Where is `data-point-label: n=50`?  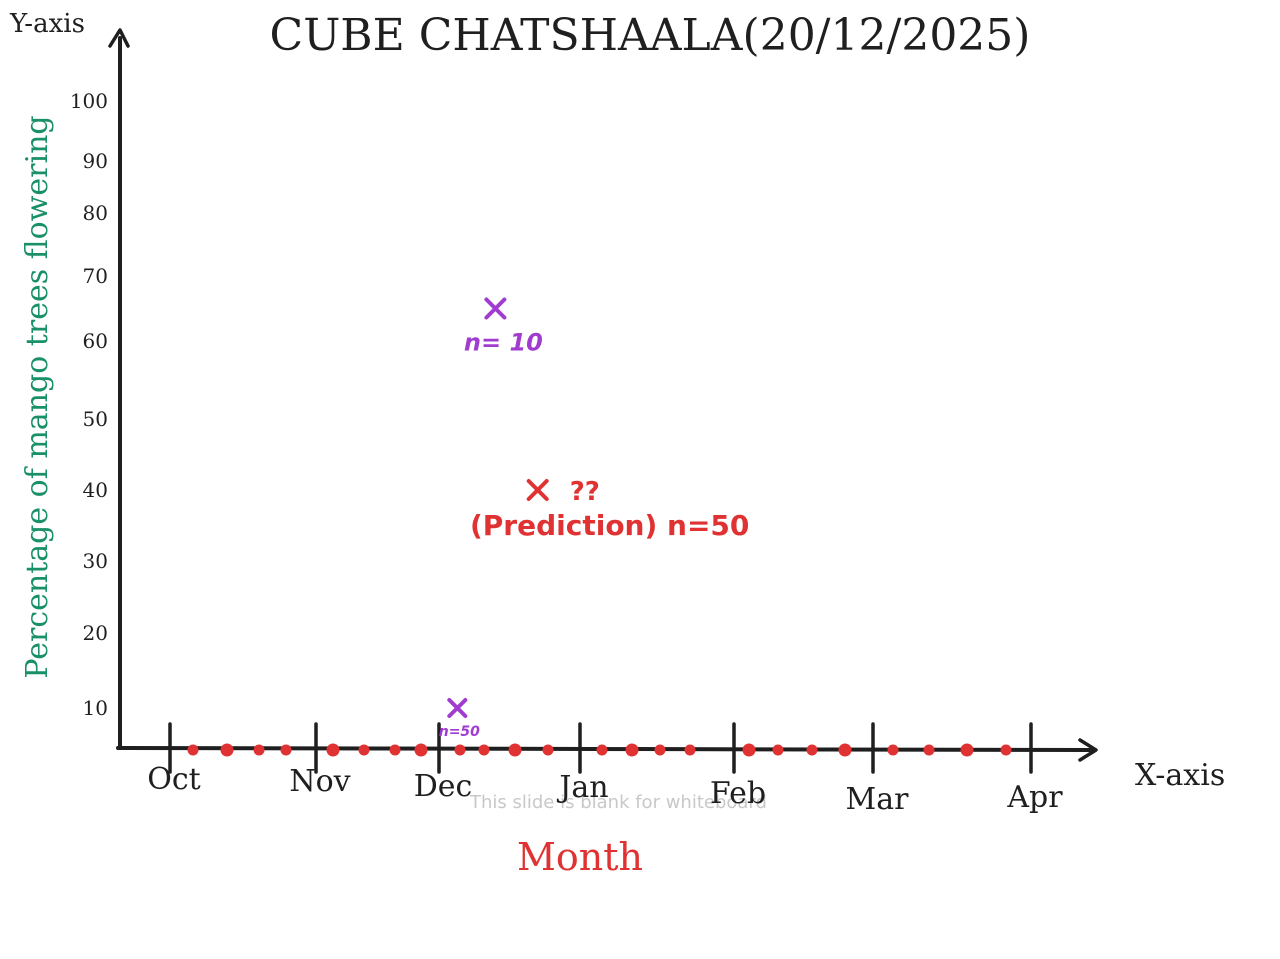 data-point-label: n=50 is located at coordinates (459, 732).